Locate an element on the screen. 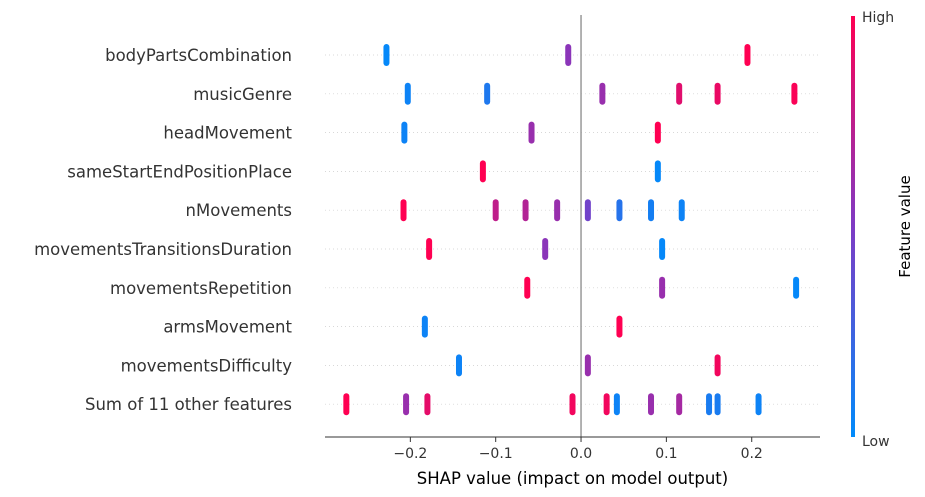  feature-label: Sum of 11 other features is located at coordinates (188, 404).